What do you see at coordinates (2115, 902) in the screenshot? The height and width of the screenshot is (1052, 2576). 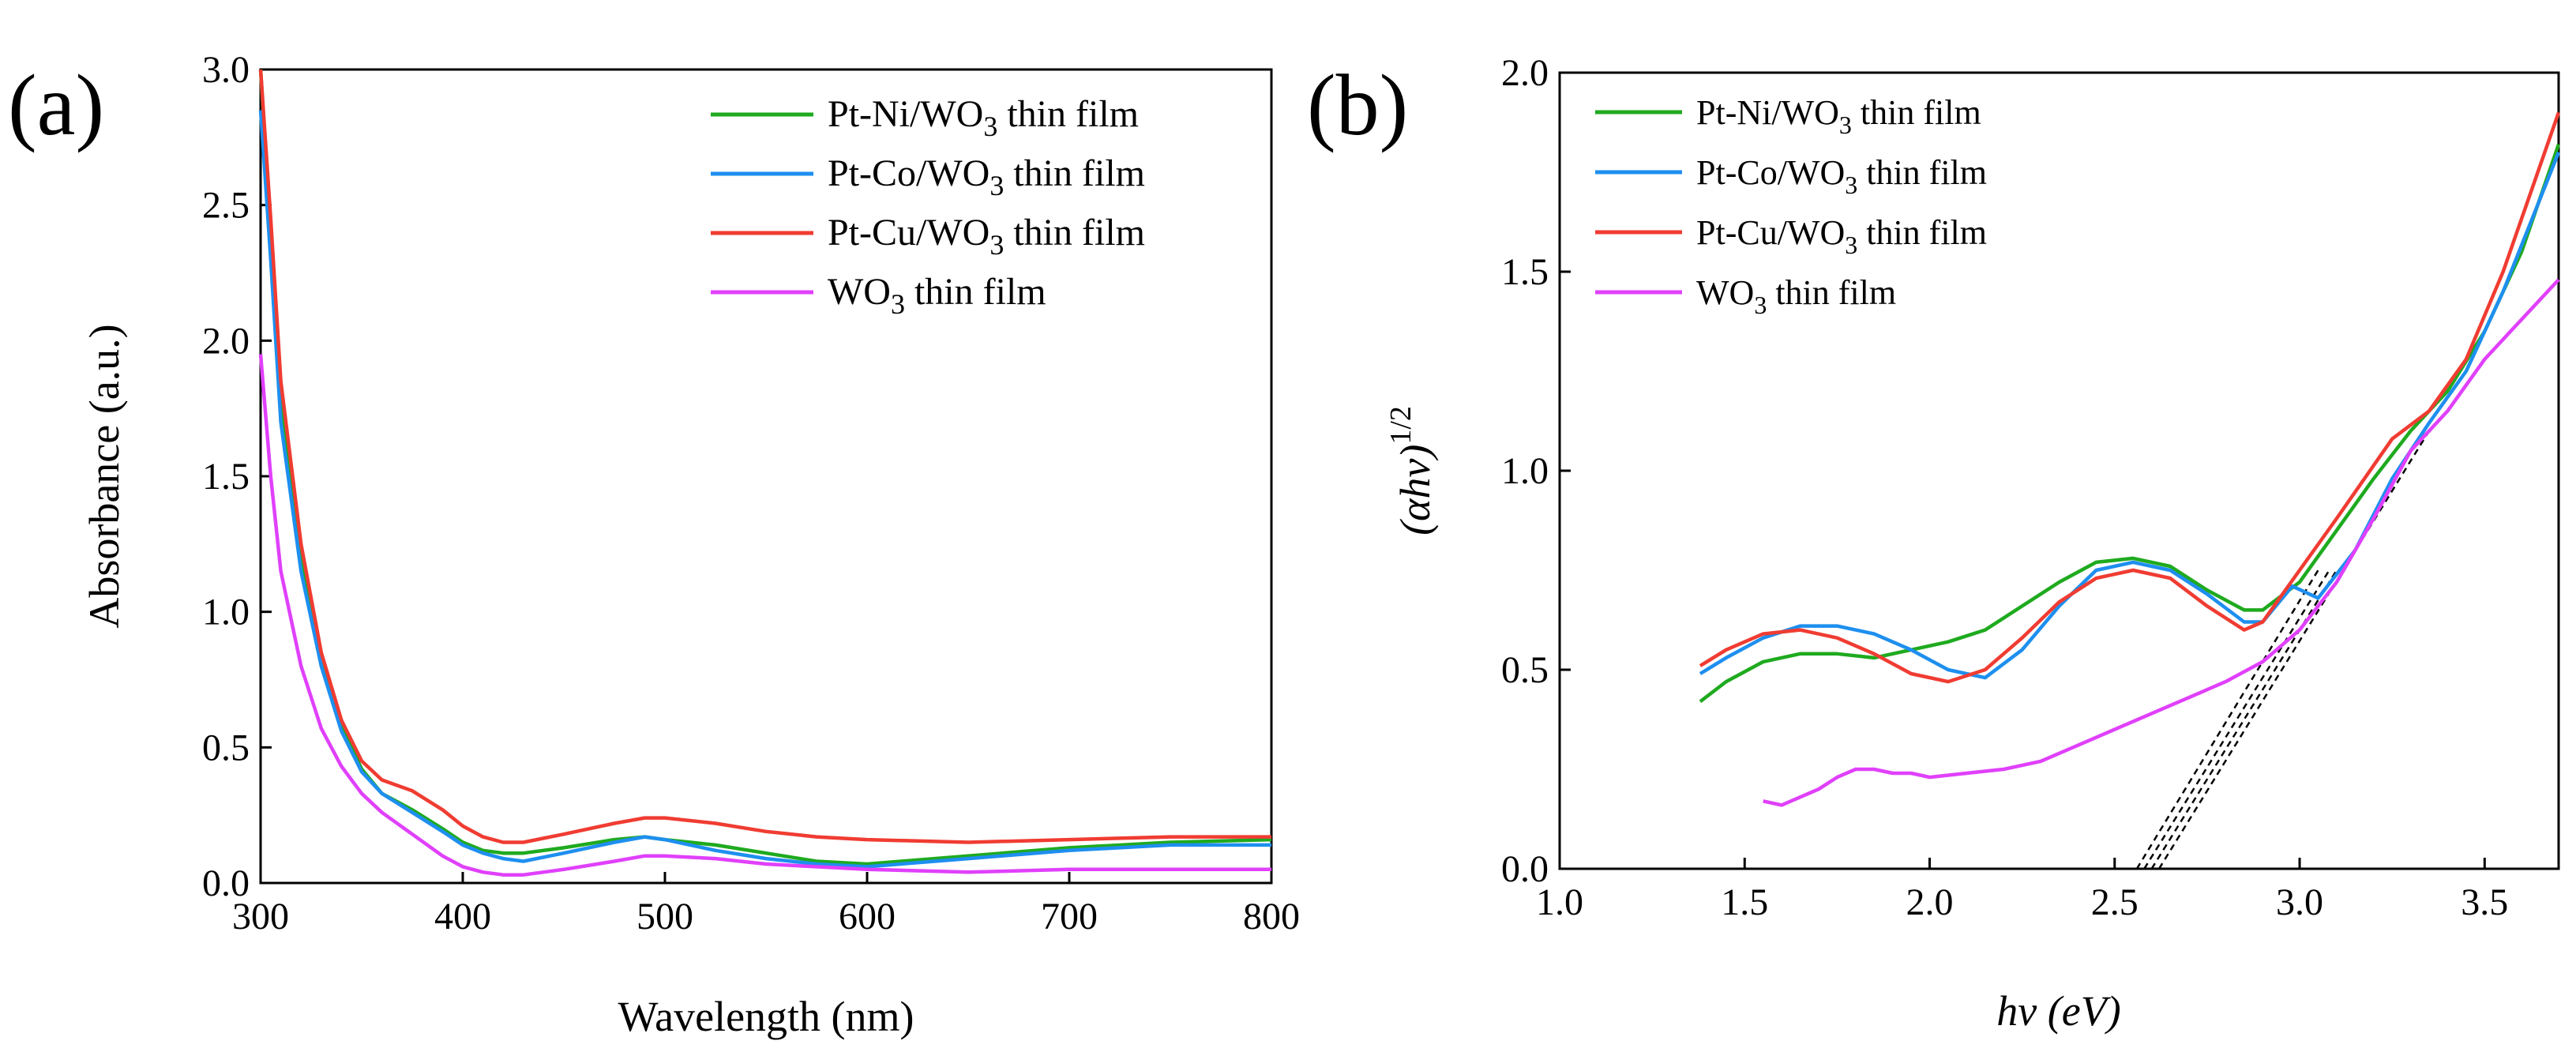 I see `x-tick-label: 2.5` at bounding box center [2115, 902].